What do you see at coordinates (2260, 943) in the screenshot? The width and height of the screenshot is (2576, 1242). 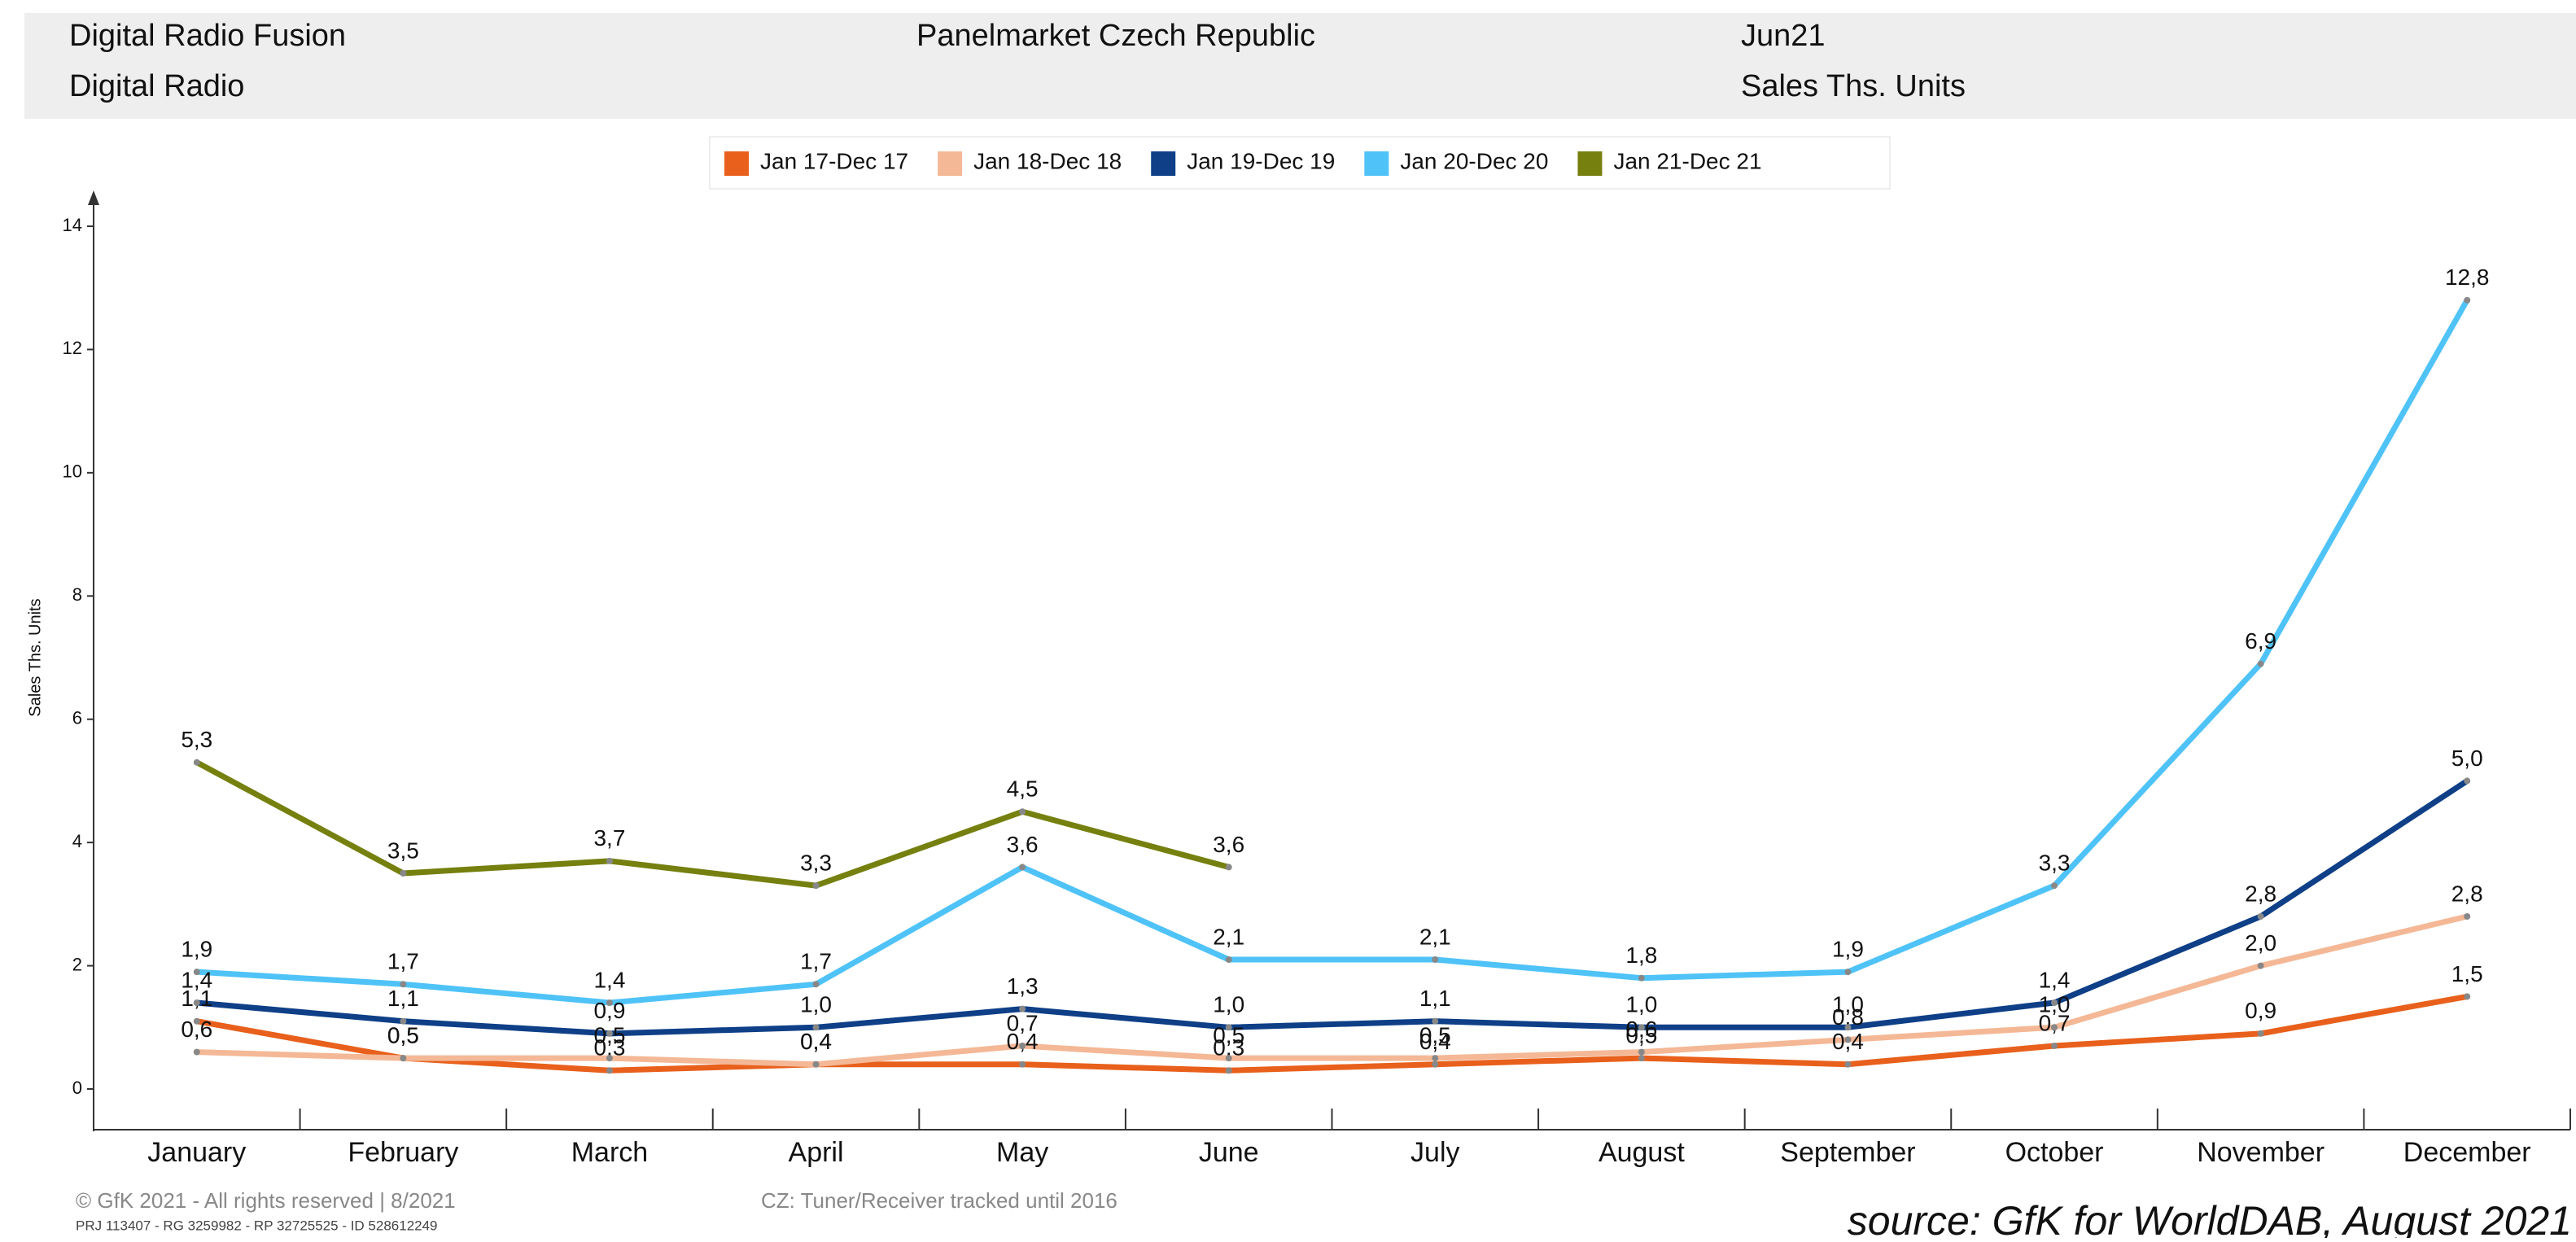 I see `data-label: 2,0` at bounding box center [2260, 943].